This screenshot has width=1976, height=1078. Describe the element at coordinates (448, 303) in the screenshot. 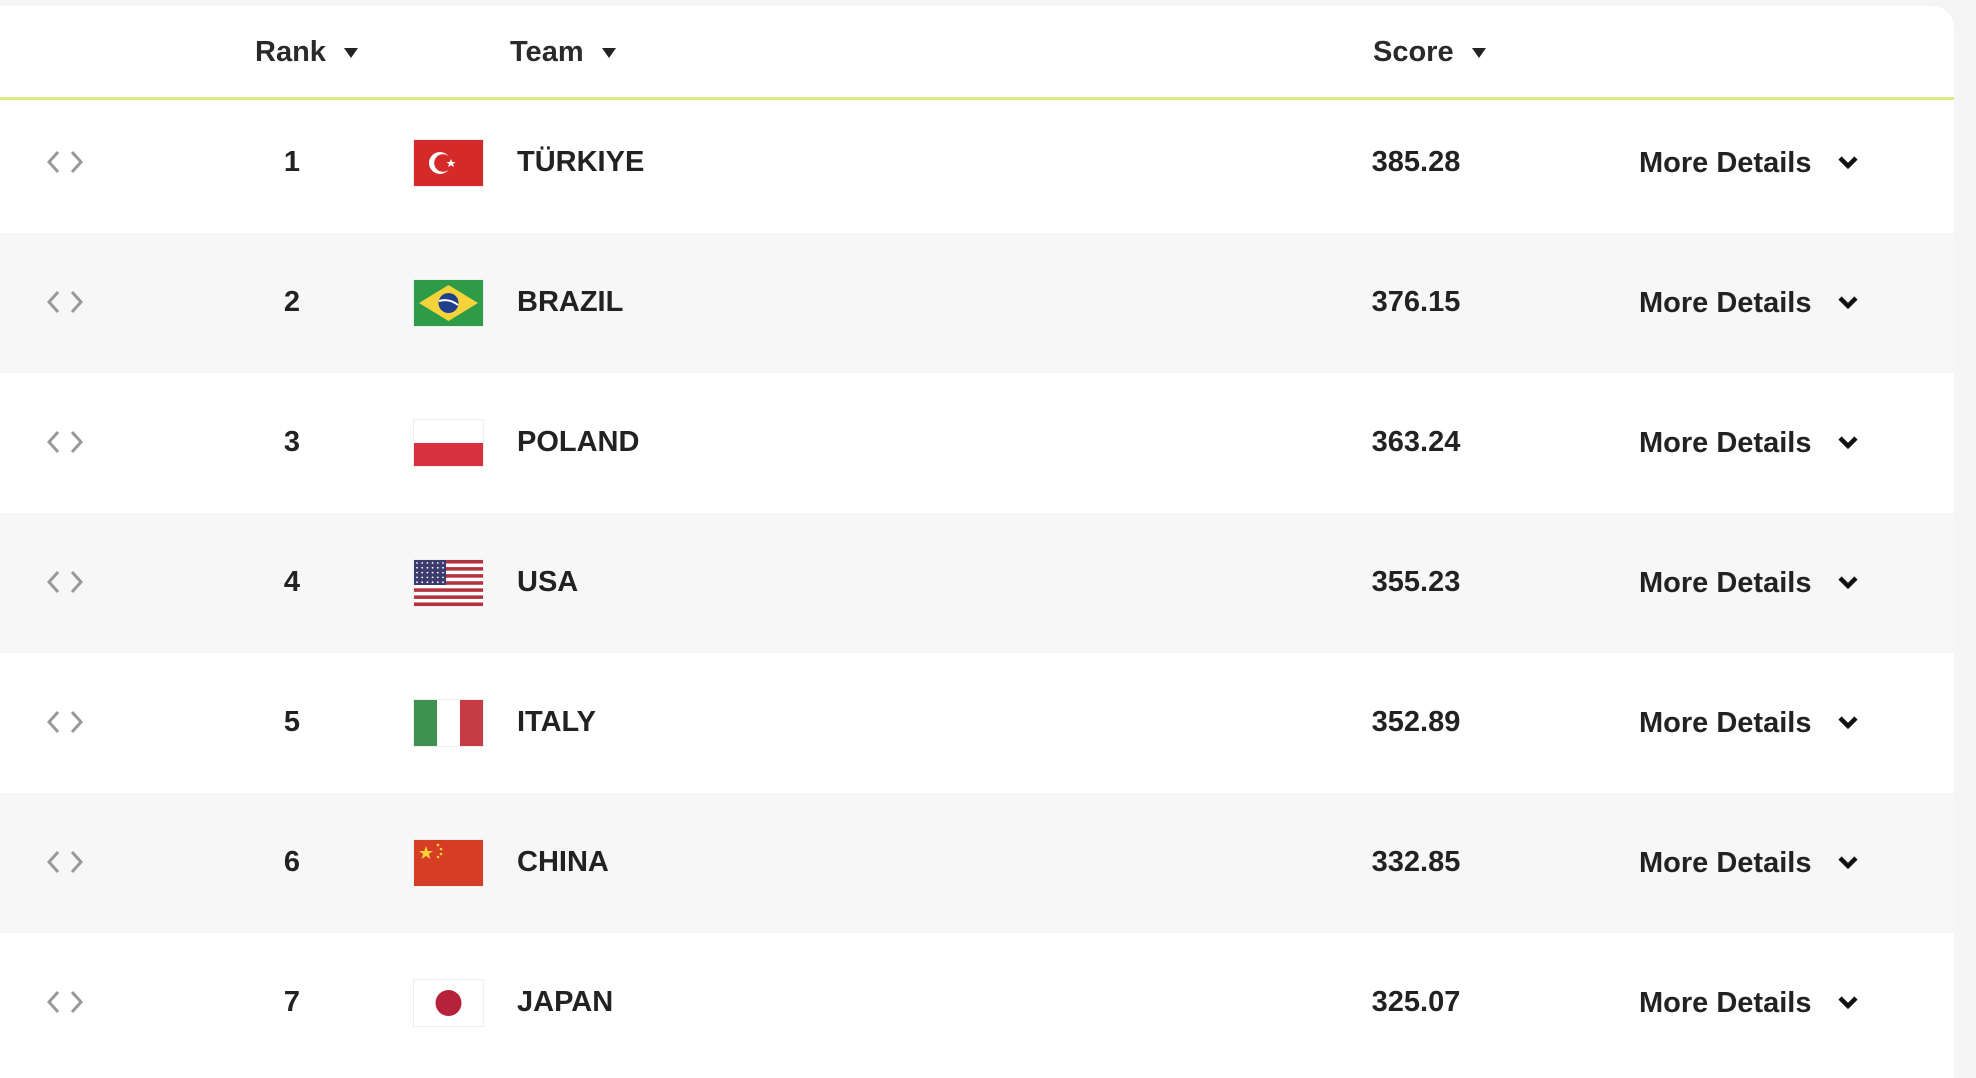

I see `brazil-flag-icon` at that location.